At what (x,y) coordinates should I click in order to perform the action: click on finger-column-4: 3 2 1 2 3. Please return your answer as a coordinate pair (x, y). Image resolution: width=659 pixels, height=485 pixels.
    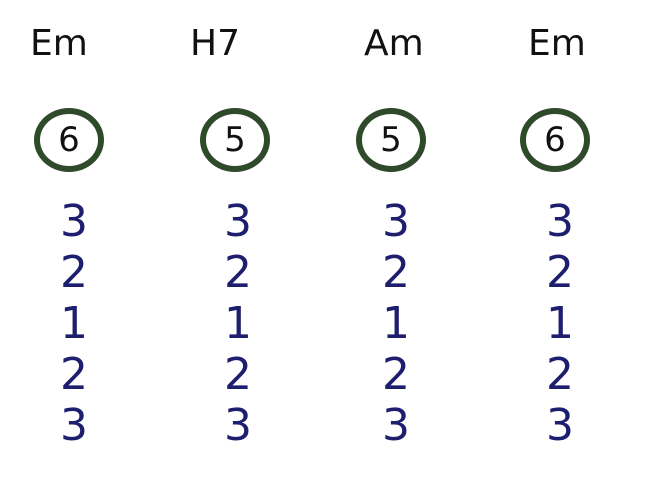
    Looking at the image, I should click on (560, 323).